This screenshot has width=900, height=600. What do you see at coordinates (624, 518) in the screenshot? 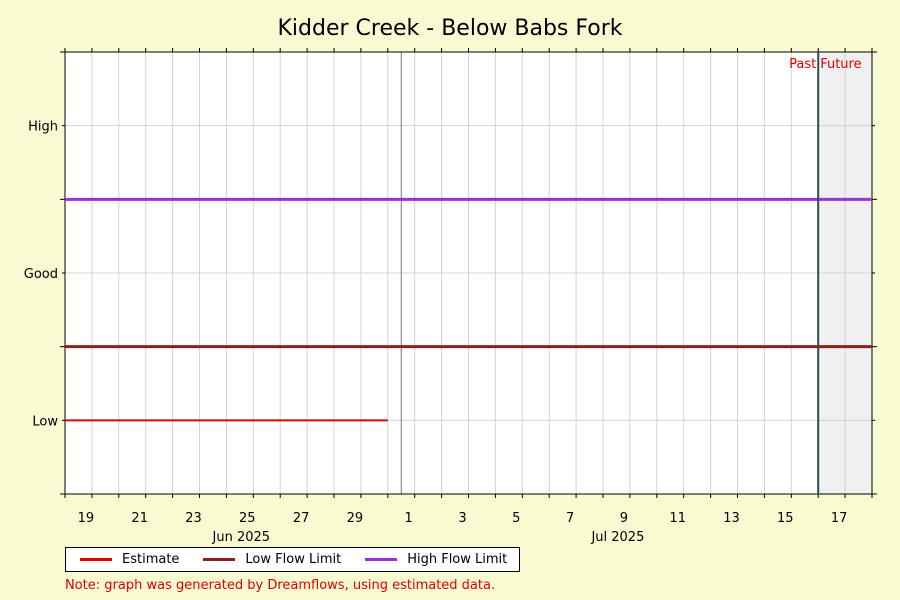
I see `x-tick-label: 9` at bounding box center [624, 518].